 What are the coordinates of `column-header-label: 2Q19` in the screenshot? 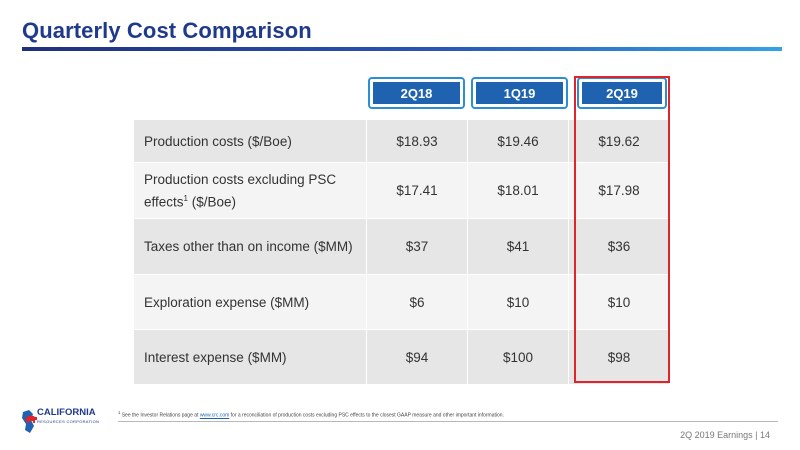 It's located at (622, 93).